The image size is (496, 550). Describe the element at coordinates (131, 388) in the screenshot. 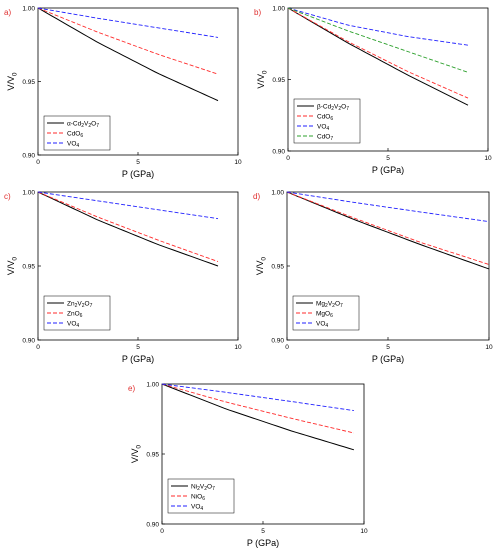

I see `panel-label: e)` at that location.